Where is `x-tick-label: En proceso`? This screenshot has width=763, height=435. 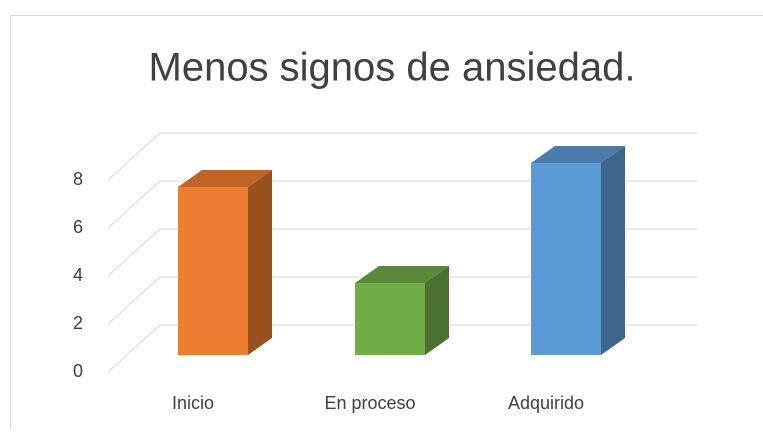 x-tick-label: En proceso is located at coordinates (369, 403).